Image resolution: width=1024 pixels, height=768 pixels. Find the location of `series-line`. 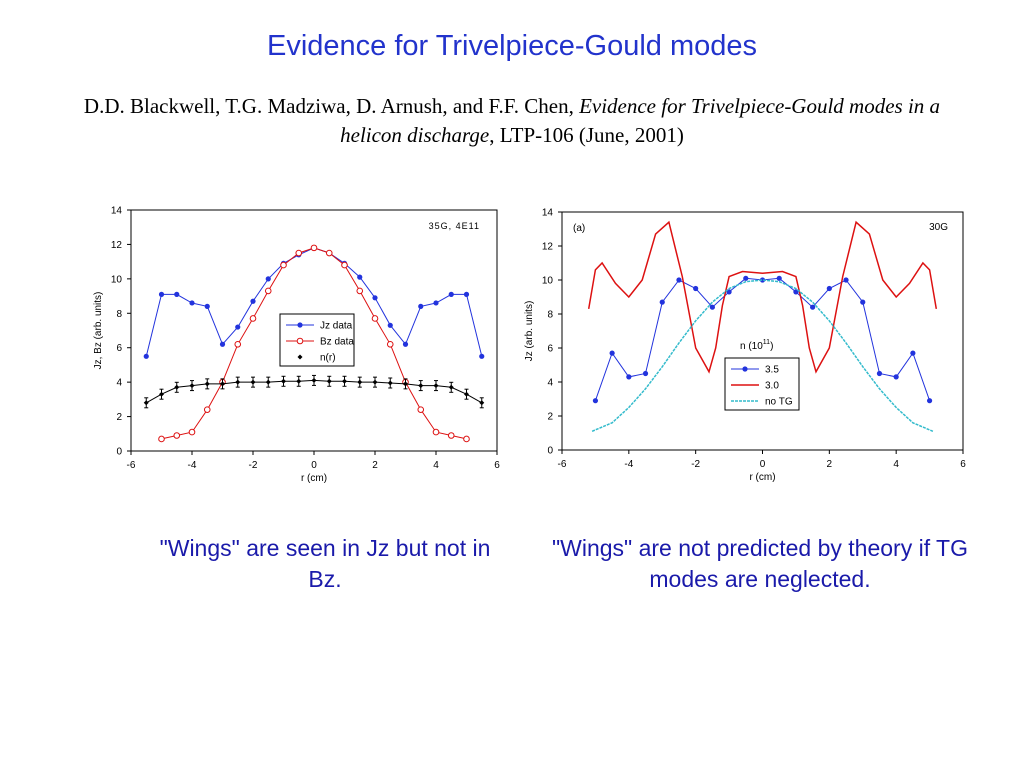

series-line is located at coordinates (762, 355).